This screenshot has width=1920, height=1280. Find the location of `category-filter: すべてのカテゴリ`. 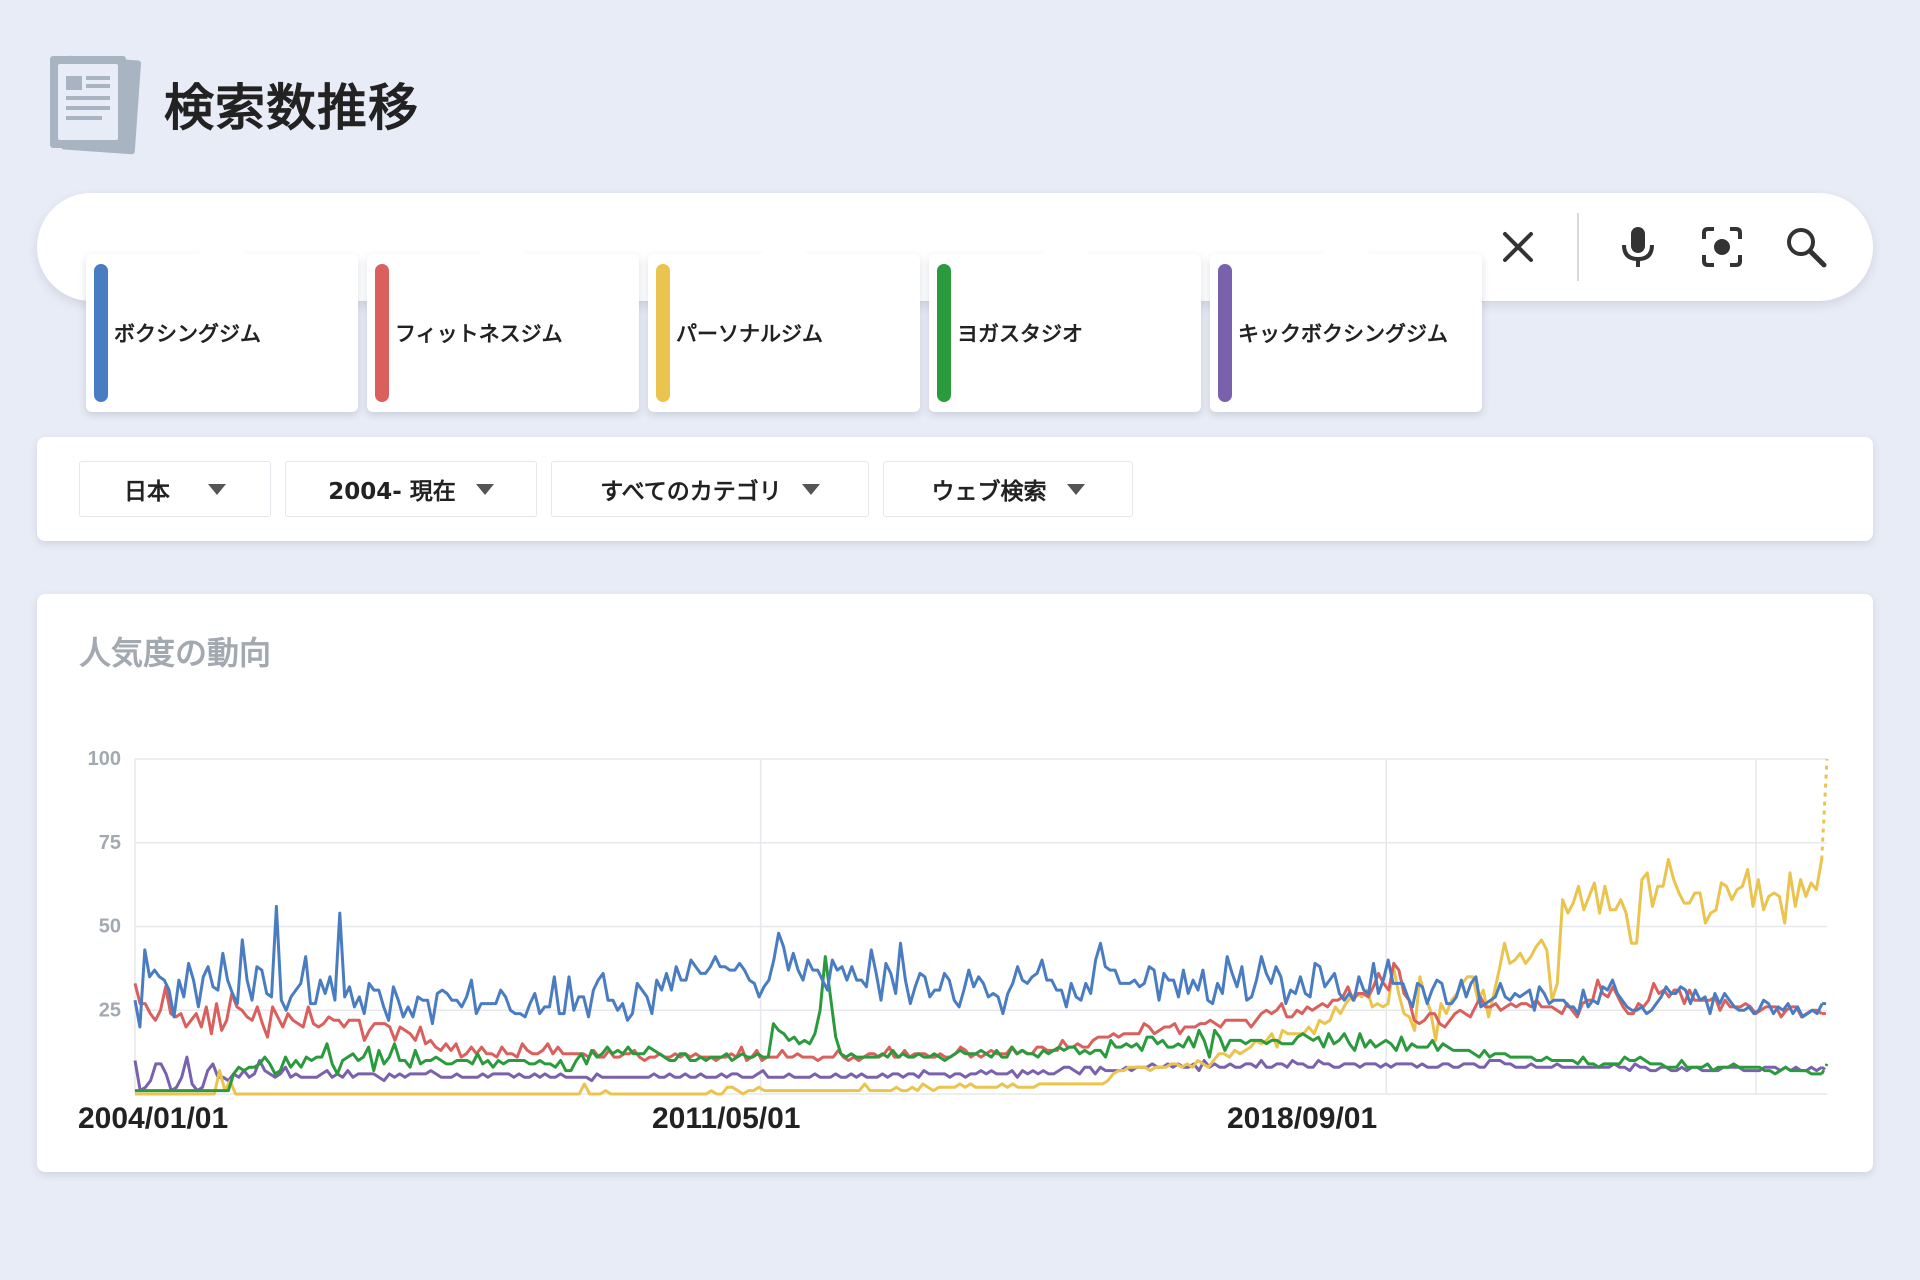

category-filter: すべてのカテゴリ is located at coordinates (710, 489).